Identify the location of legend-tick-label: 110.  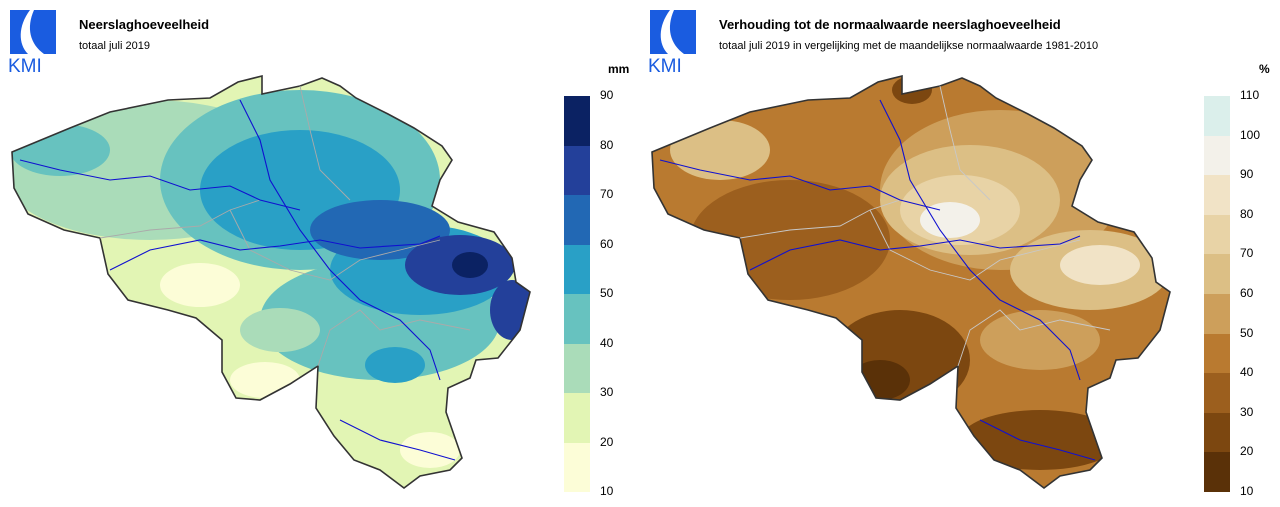
(1250, 95).